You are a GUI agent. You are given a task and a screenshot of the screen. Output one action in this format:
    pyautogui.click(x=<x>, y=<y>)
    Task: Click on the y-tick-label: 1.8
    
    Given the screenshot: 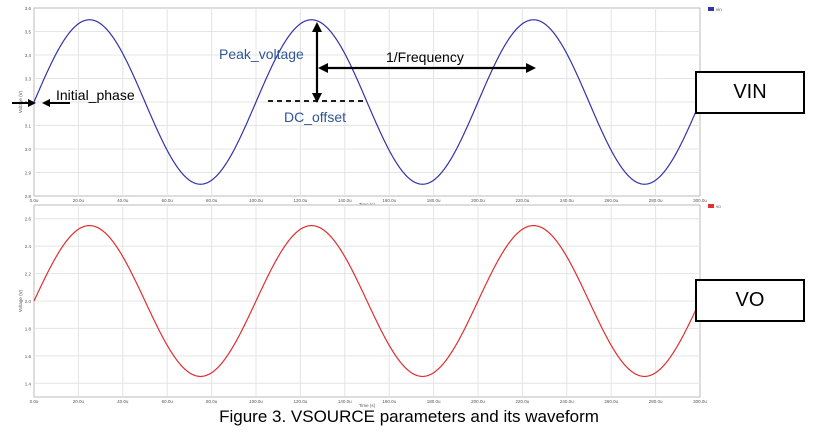 What is the action you would take?
    pyautogui.click(x=28, y=328)
    